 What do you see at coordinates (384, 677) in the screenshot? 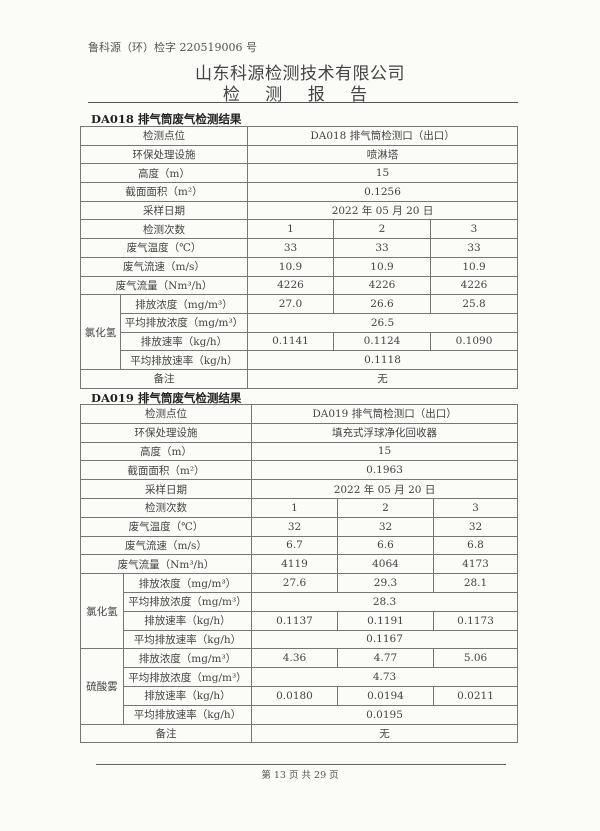
I see `value-cell: 4.73` at bounding box center [384, 677].